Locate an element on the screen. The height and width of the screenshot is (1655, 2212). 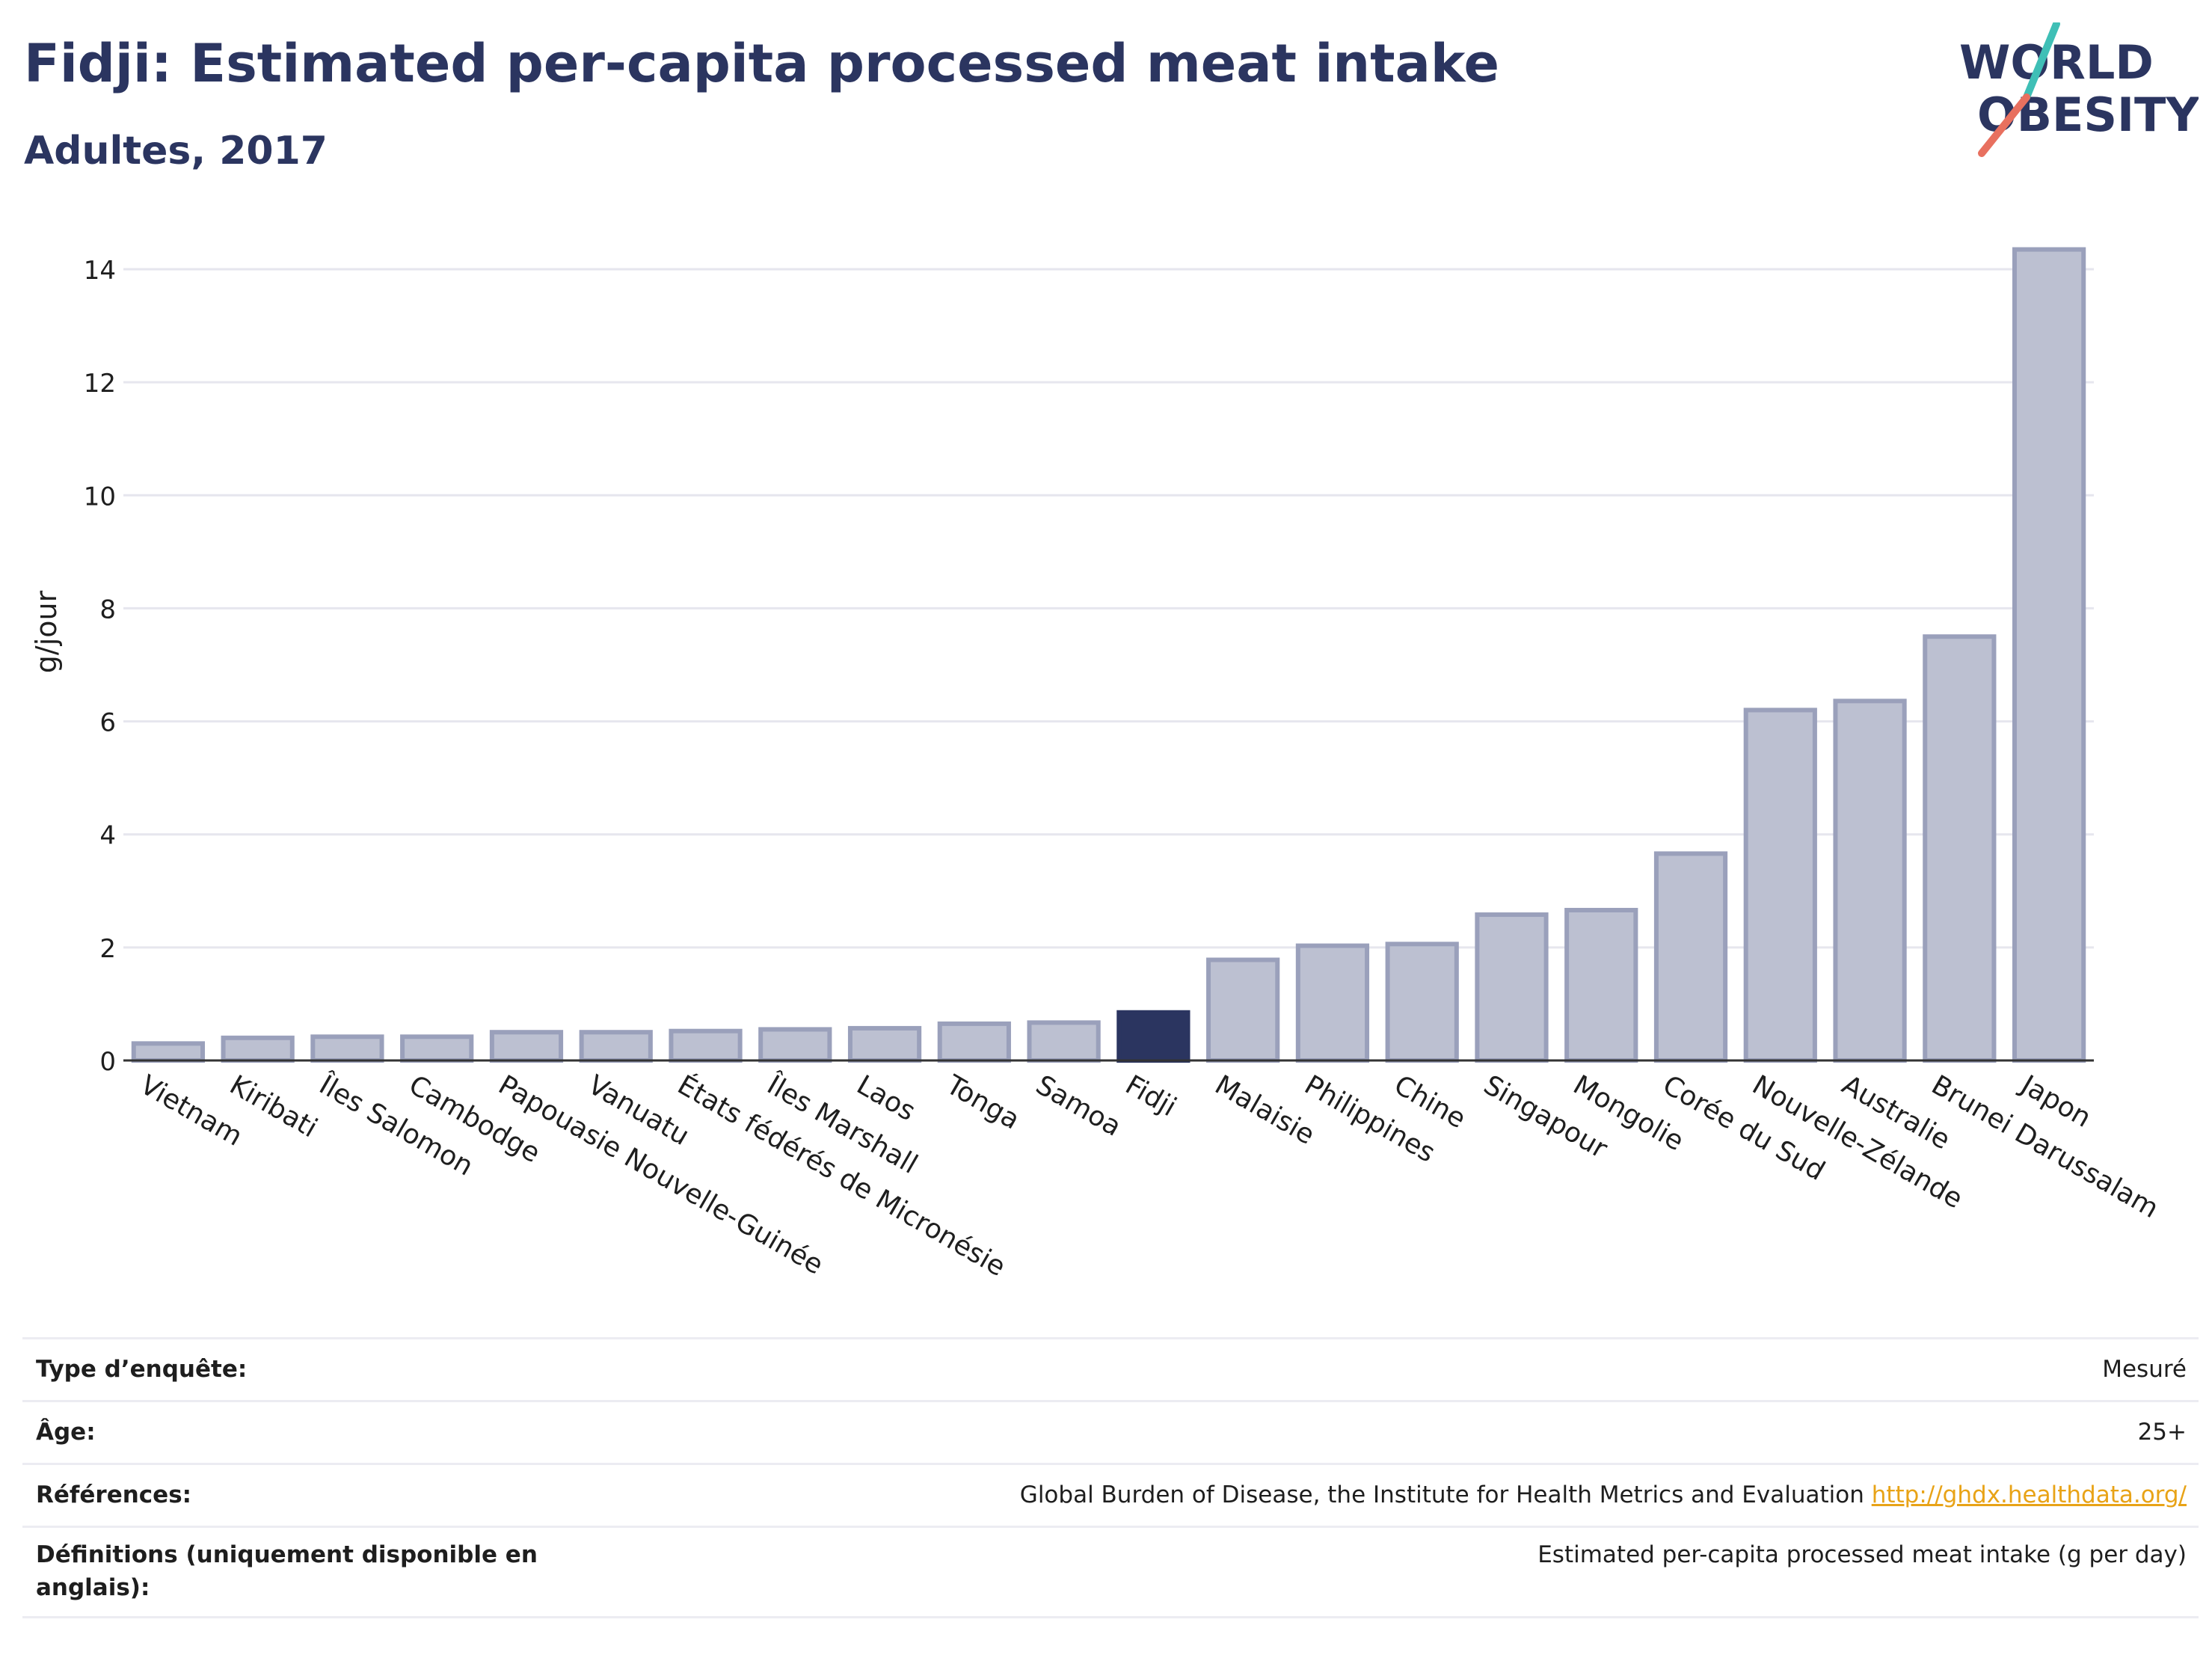
y-tick-label: 4 is located at coordinates (107, 836).